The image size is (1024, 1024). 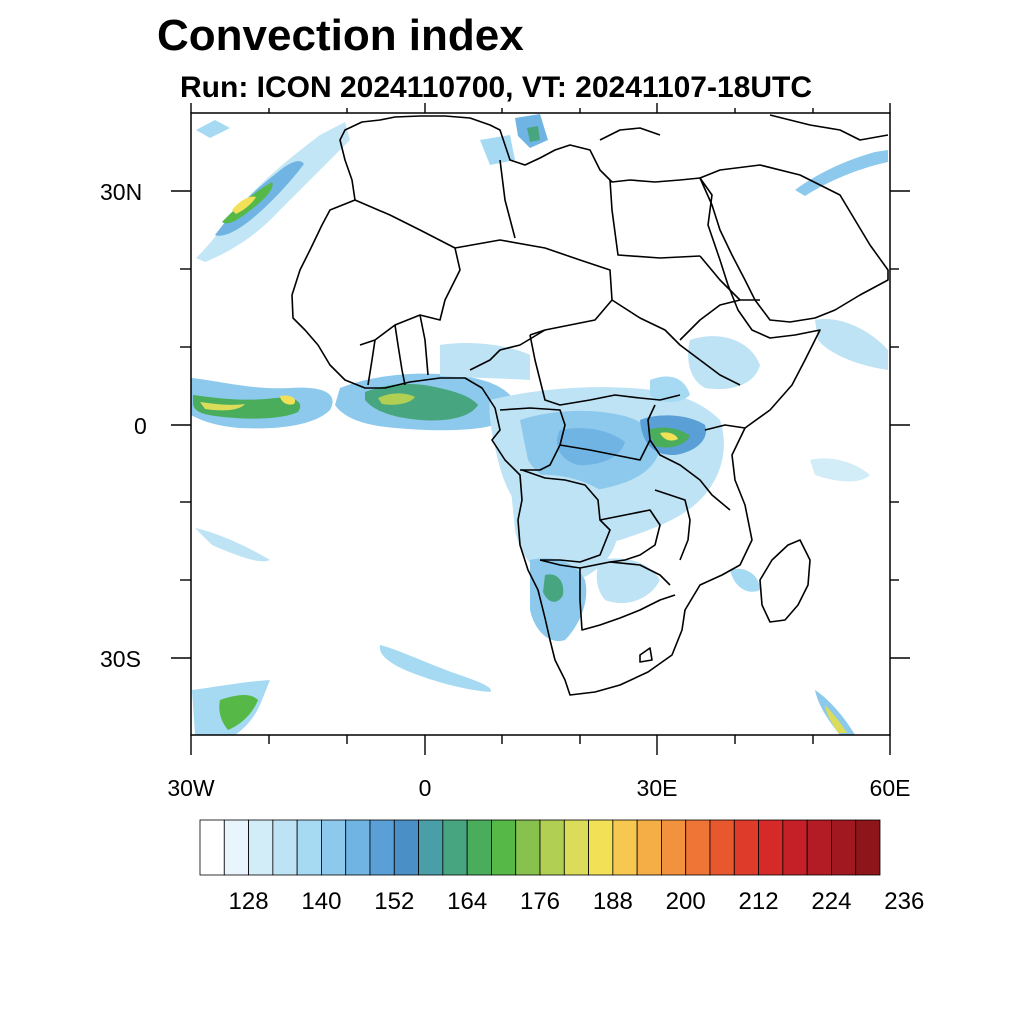 I want to click on map-subtitle: Run: ICON 2024110700, VT: 20241107-18UTC, so click(x=496, y=87).